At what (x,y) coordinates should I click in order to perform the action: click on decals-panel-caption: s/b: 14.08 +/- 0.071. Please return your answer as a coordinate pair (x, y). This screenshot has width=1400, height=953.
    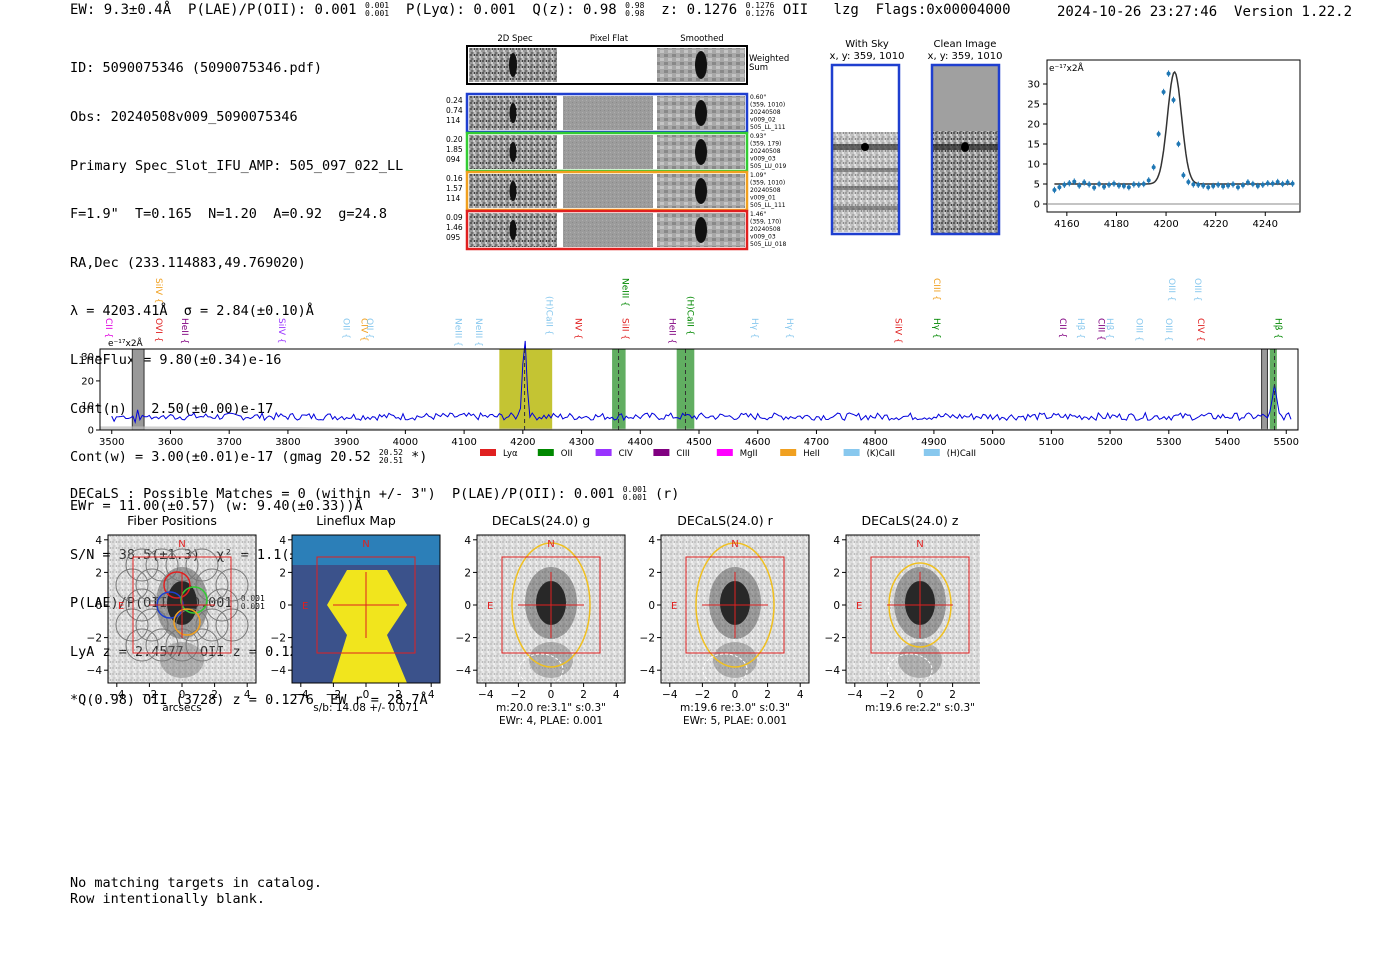
    Looking at the image, I should click on (365, 708).